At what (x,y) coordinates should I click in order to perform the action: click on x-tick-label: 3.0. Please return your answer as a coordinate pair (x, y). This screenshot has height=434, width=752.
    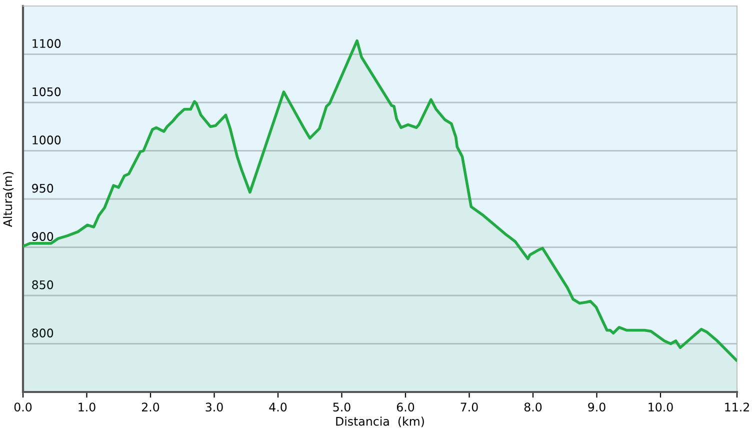
    Looking at the image, I should click on (214, 407).